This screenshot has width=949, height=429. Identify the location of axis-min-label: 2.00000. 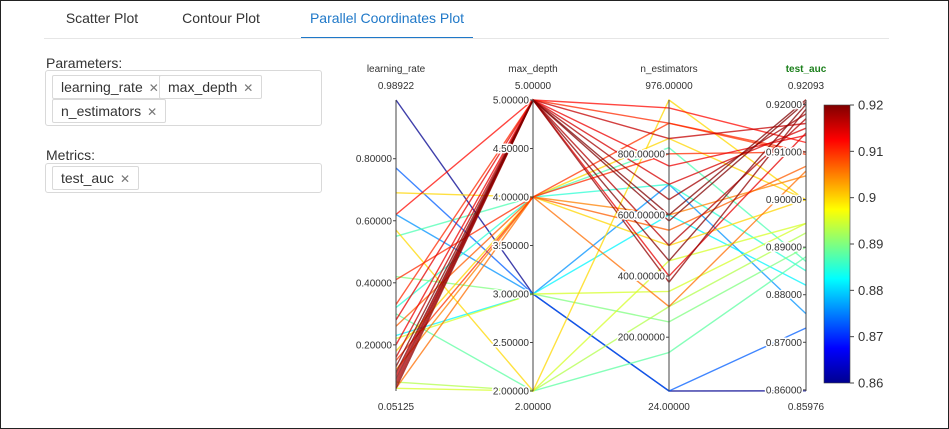
(533, 407).